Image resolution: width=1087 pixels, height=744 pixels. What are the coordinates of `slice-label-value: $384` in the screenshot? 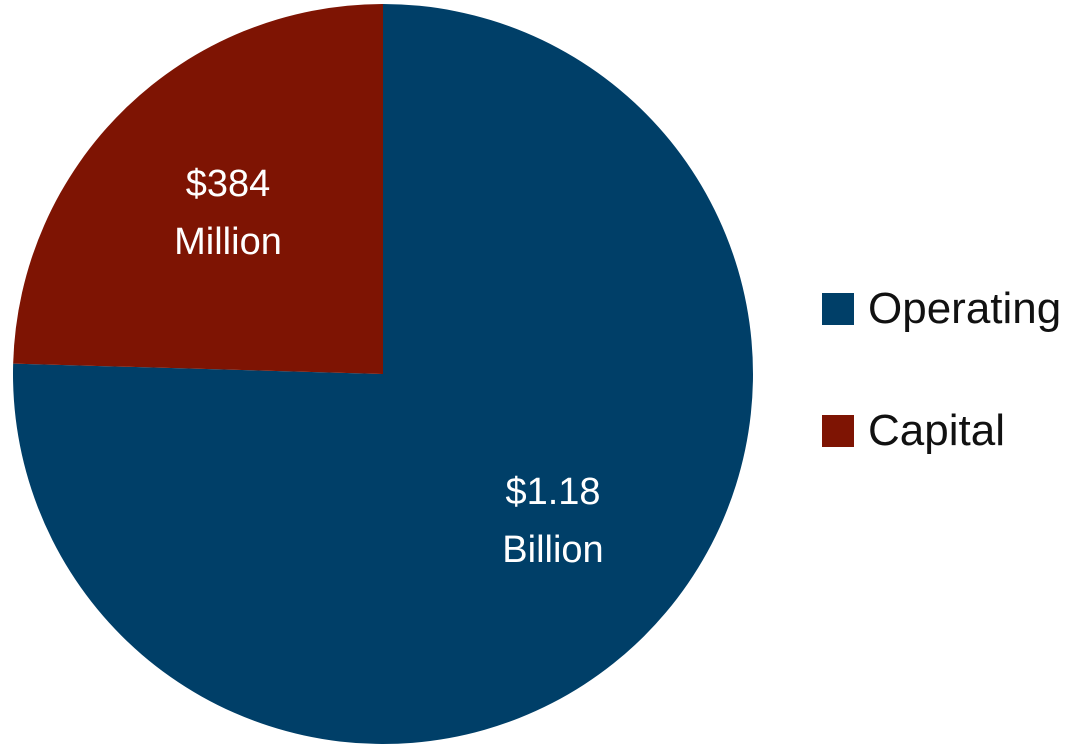 It's located at (228, 184).